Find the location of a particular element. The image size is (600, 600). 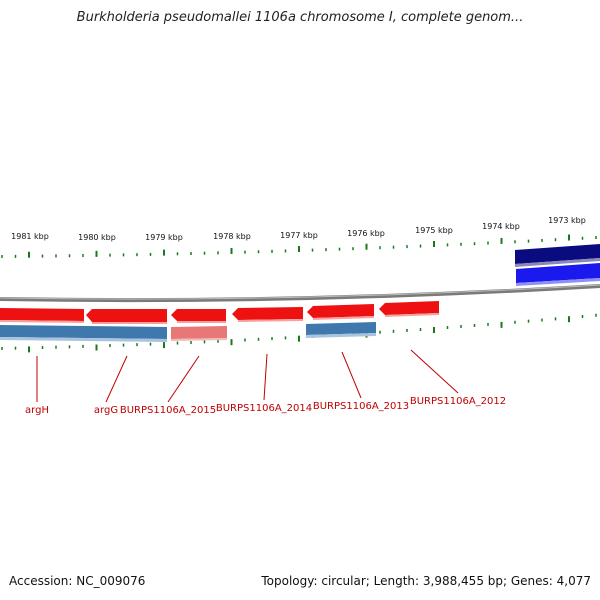

gene-label-argH: argH is located at coordinates (37, 410).